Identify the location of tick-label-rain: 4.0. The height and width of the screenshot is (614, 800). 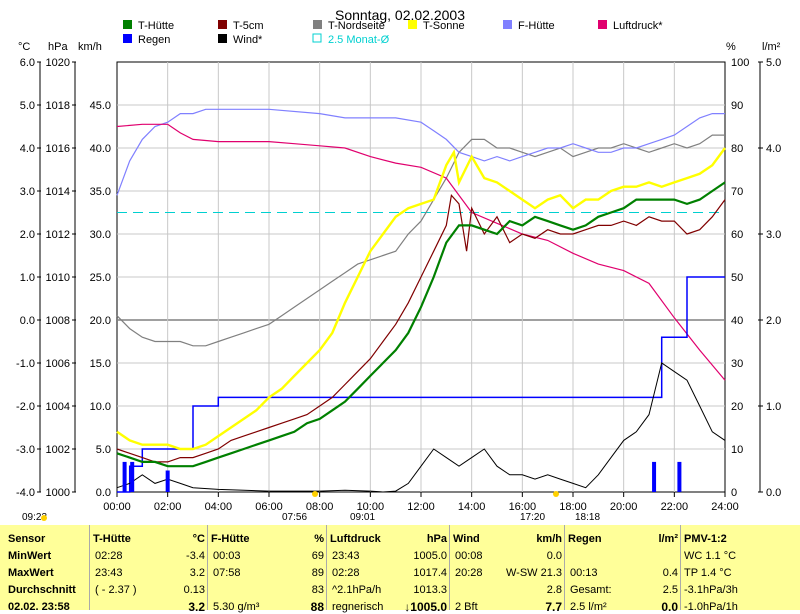
(773, 149).